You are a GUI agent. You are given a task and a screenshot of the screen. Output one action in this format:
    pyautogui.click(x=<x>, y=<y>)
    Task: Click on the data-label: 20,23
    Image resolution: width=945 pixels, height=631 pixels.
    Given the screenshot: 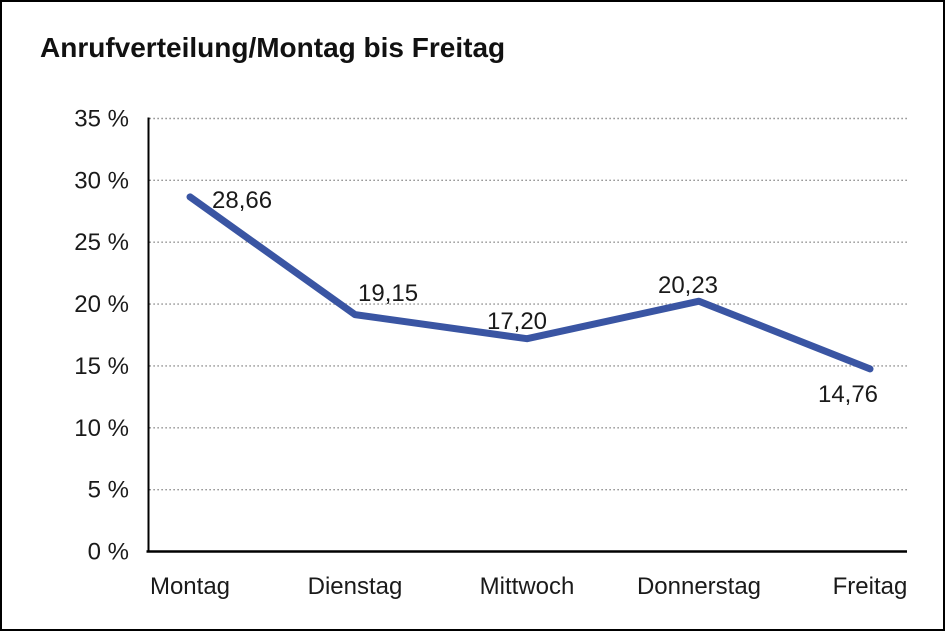 What is the action you would take?
    pyautogui.click(x=688, y=285)
    